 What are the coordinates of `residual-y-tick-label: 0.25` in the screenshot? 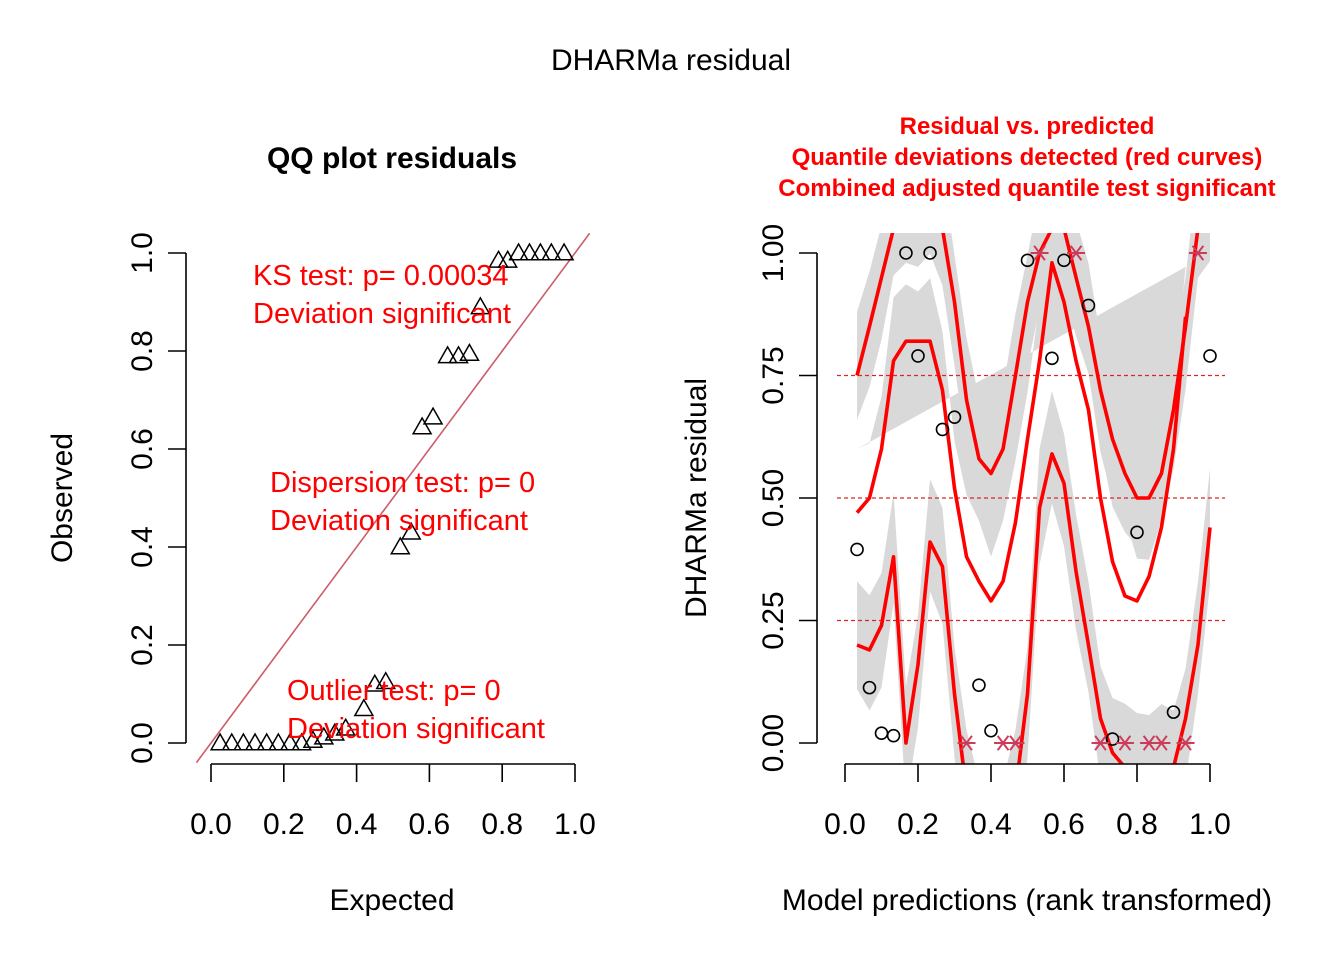 It's located at (773, 620).